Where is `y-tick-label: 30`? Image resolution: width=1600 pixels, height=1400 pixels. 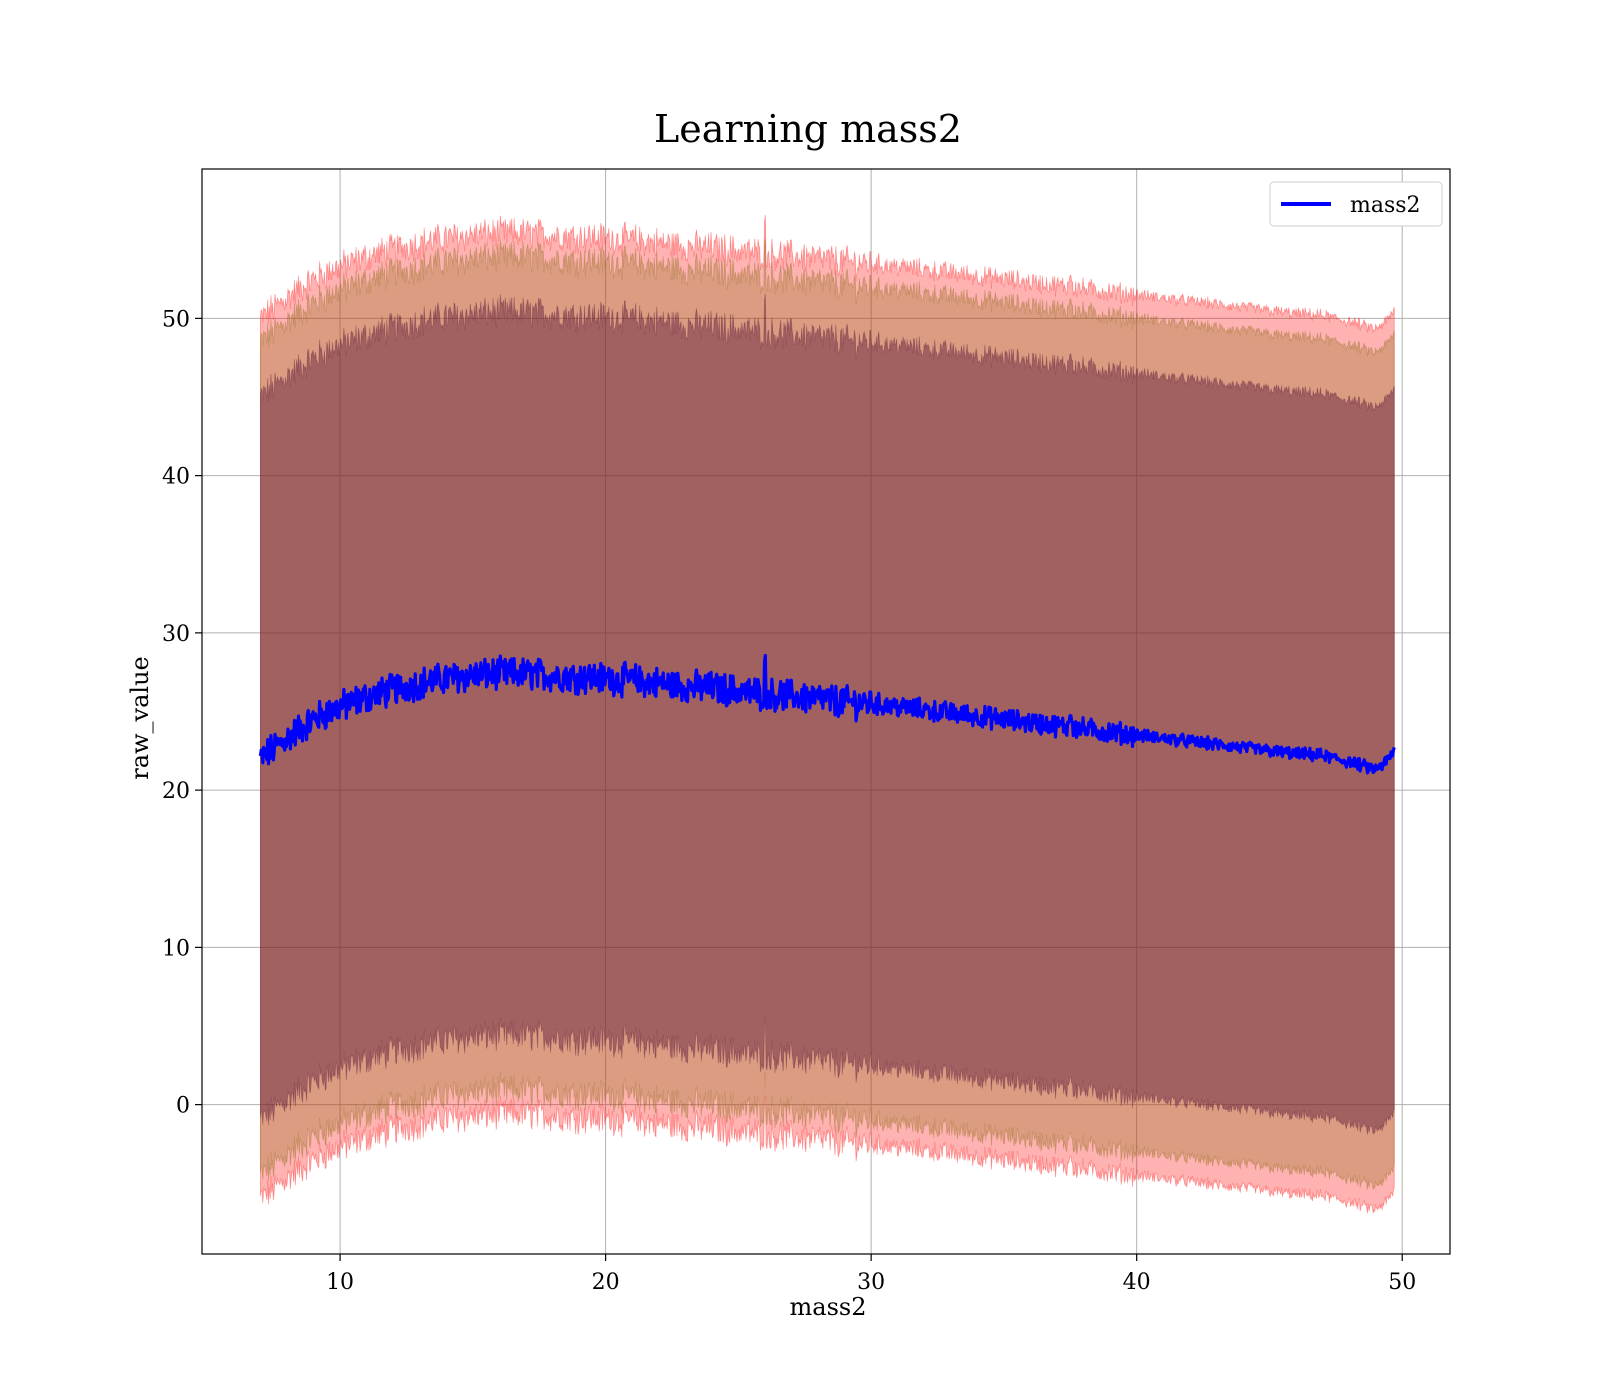
y-tick-label: 30 is located at coordinates (176, 634).